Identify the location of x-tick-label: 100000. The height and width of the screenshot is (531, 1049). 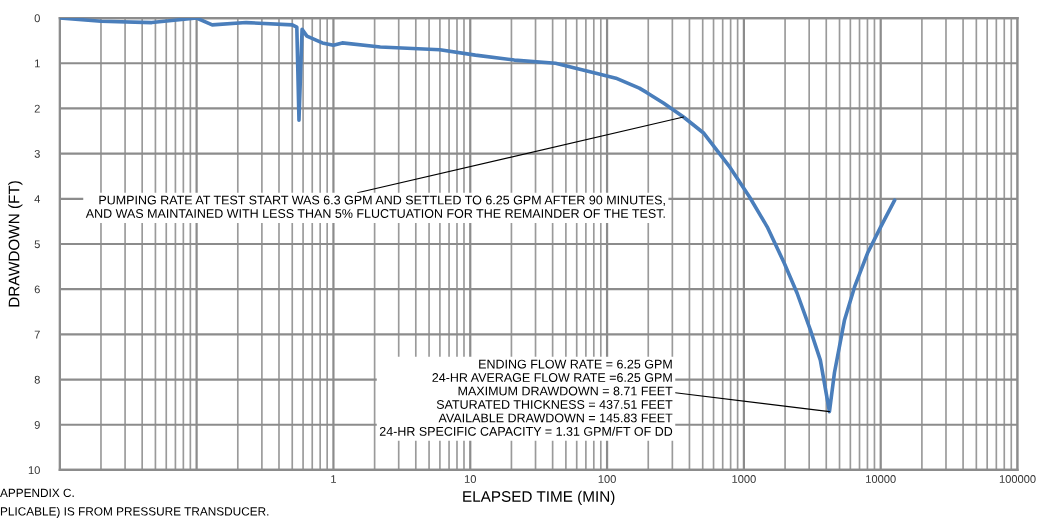
(1017, 479).